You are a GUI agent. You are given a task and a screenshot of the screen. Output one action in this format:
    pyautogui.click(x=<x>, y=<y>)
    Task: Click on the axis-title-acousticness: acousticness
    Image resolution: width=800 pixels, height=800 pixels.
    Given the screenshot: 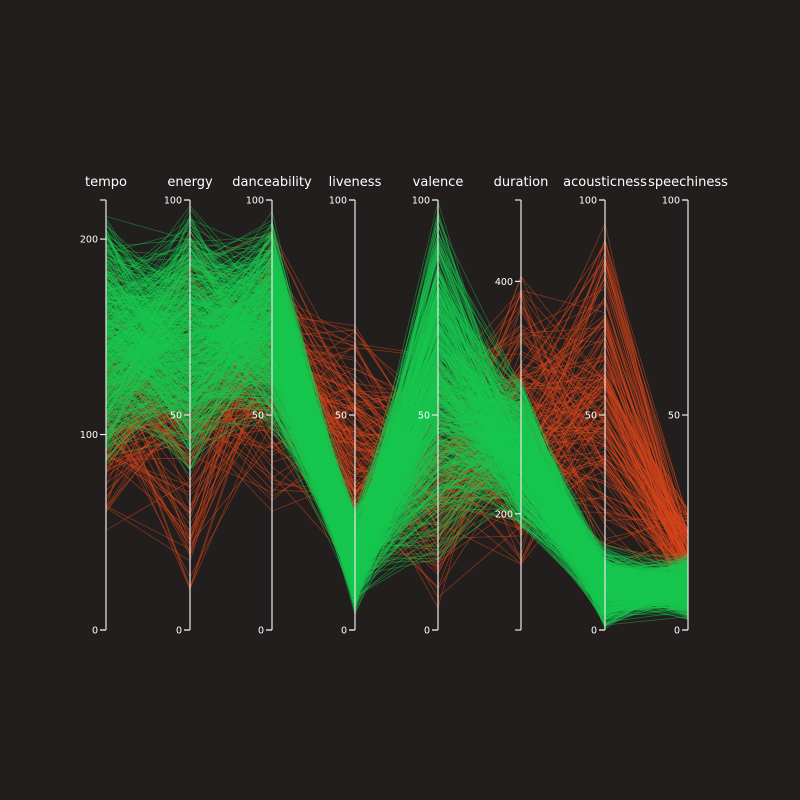 What is the action you would take?
    pyautogui.click(x=605, y=182)
    